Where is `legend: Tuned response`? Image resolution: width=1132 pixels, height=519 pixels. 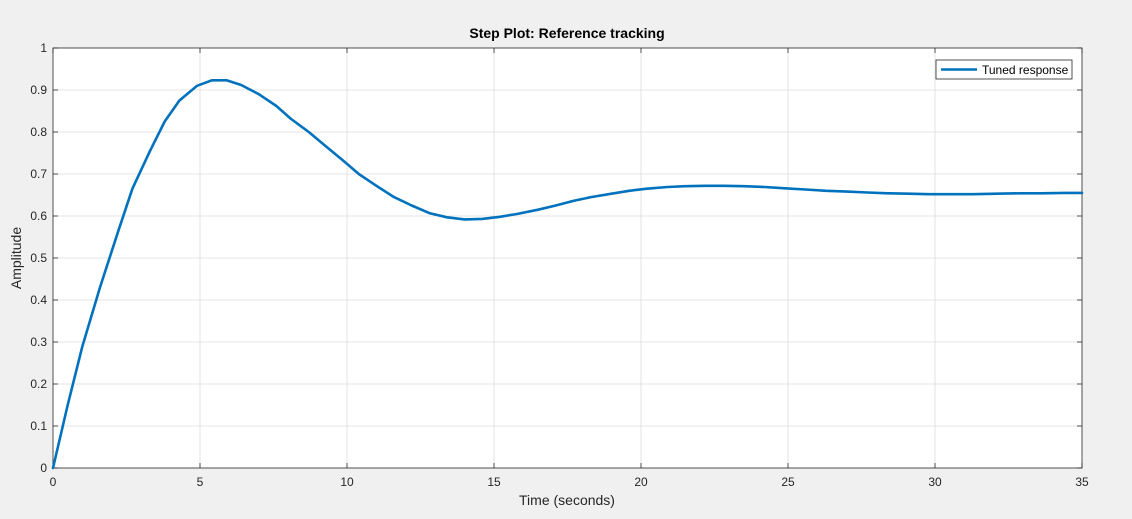
legend: Tuned response is located at coordinates (1004, 69).